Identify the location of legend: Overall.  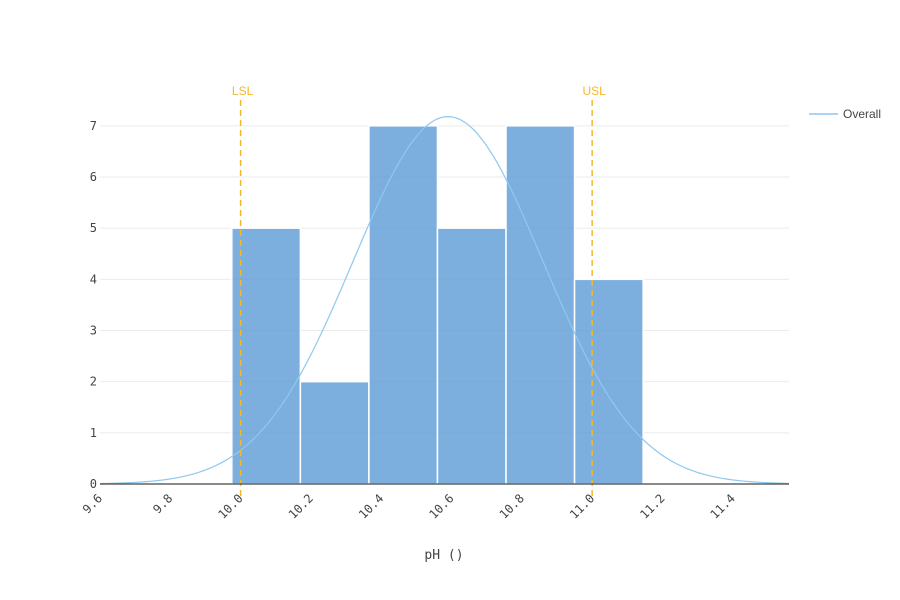
(845, 114).